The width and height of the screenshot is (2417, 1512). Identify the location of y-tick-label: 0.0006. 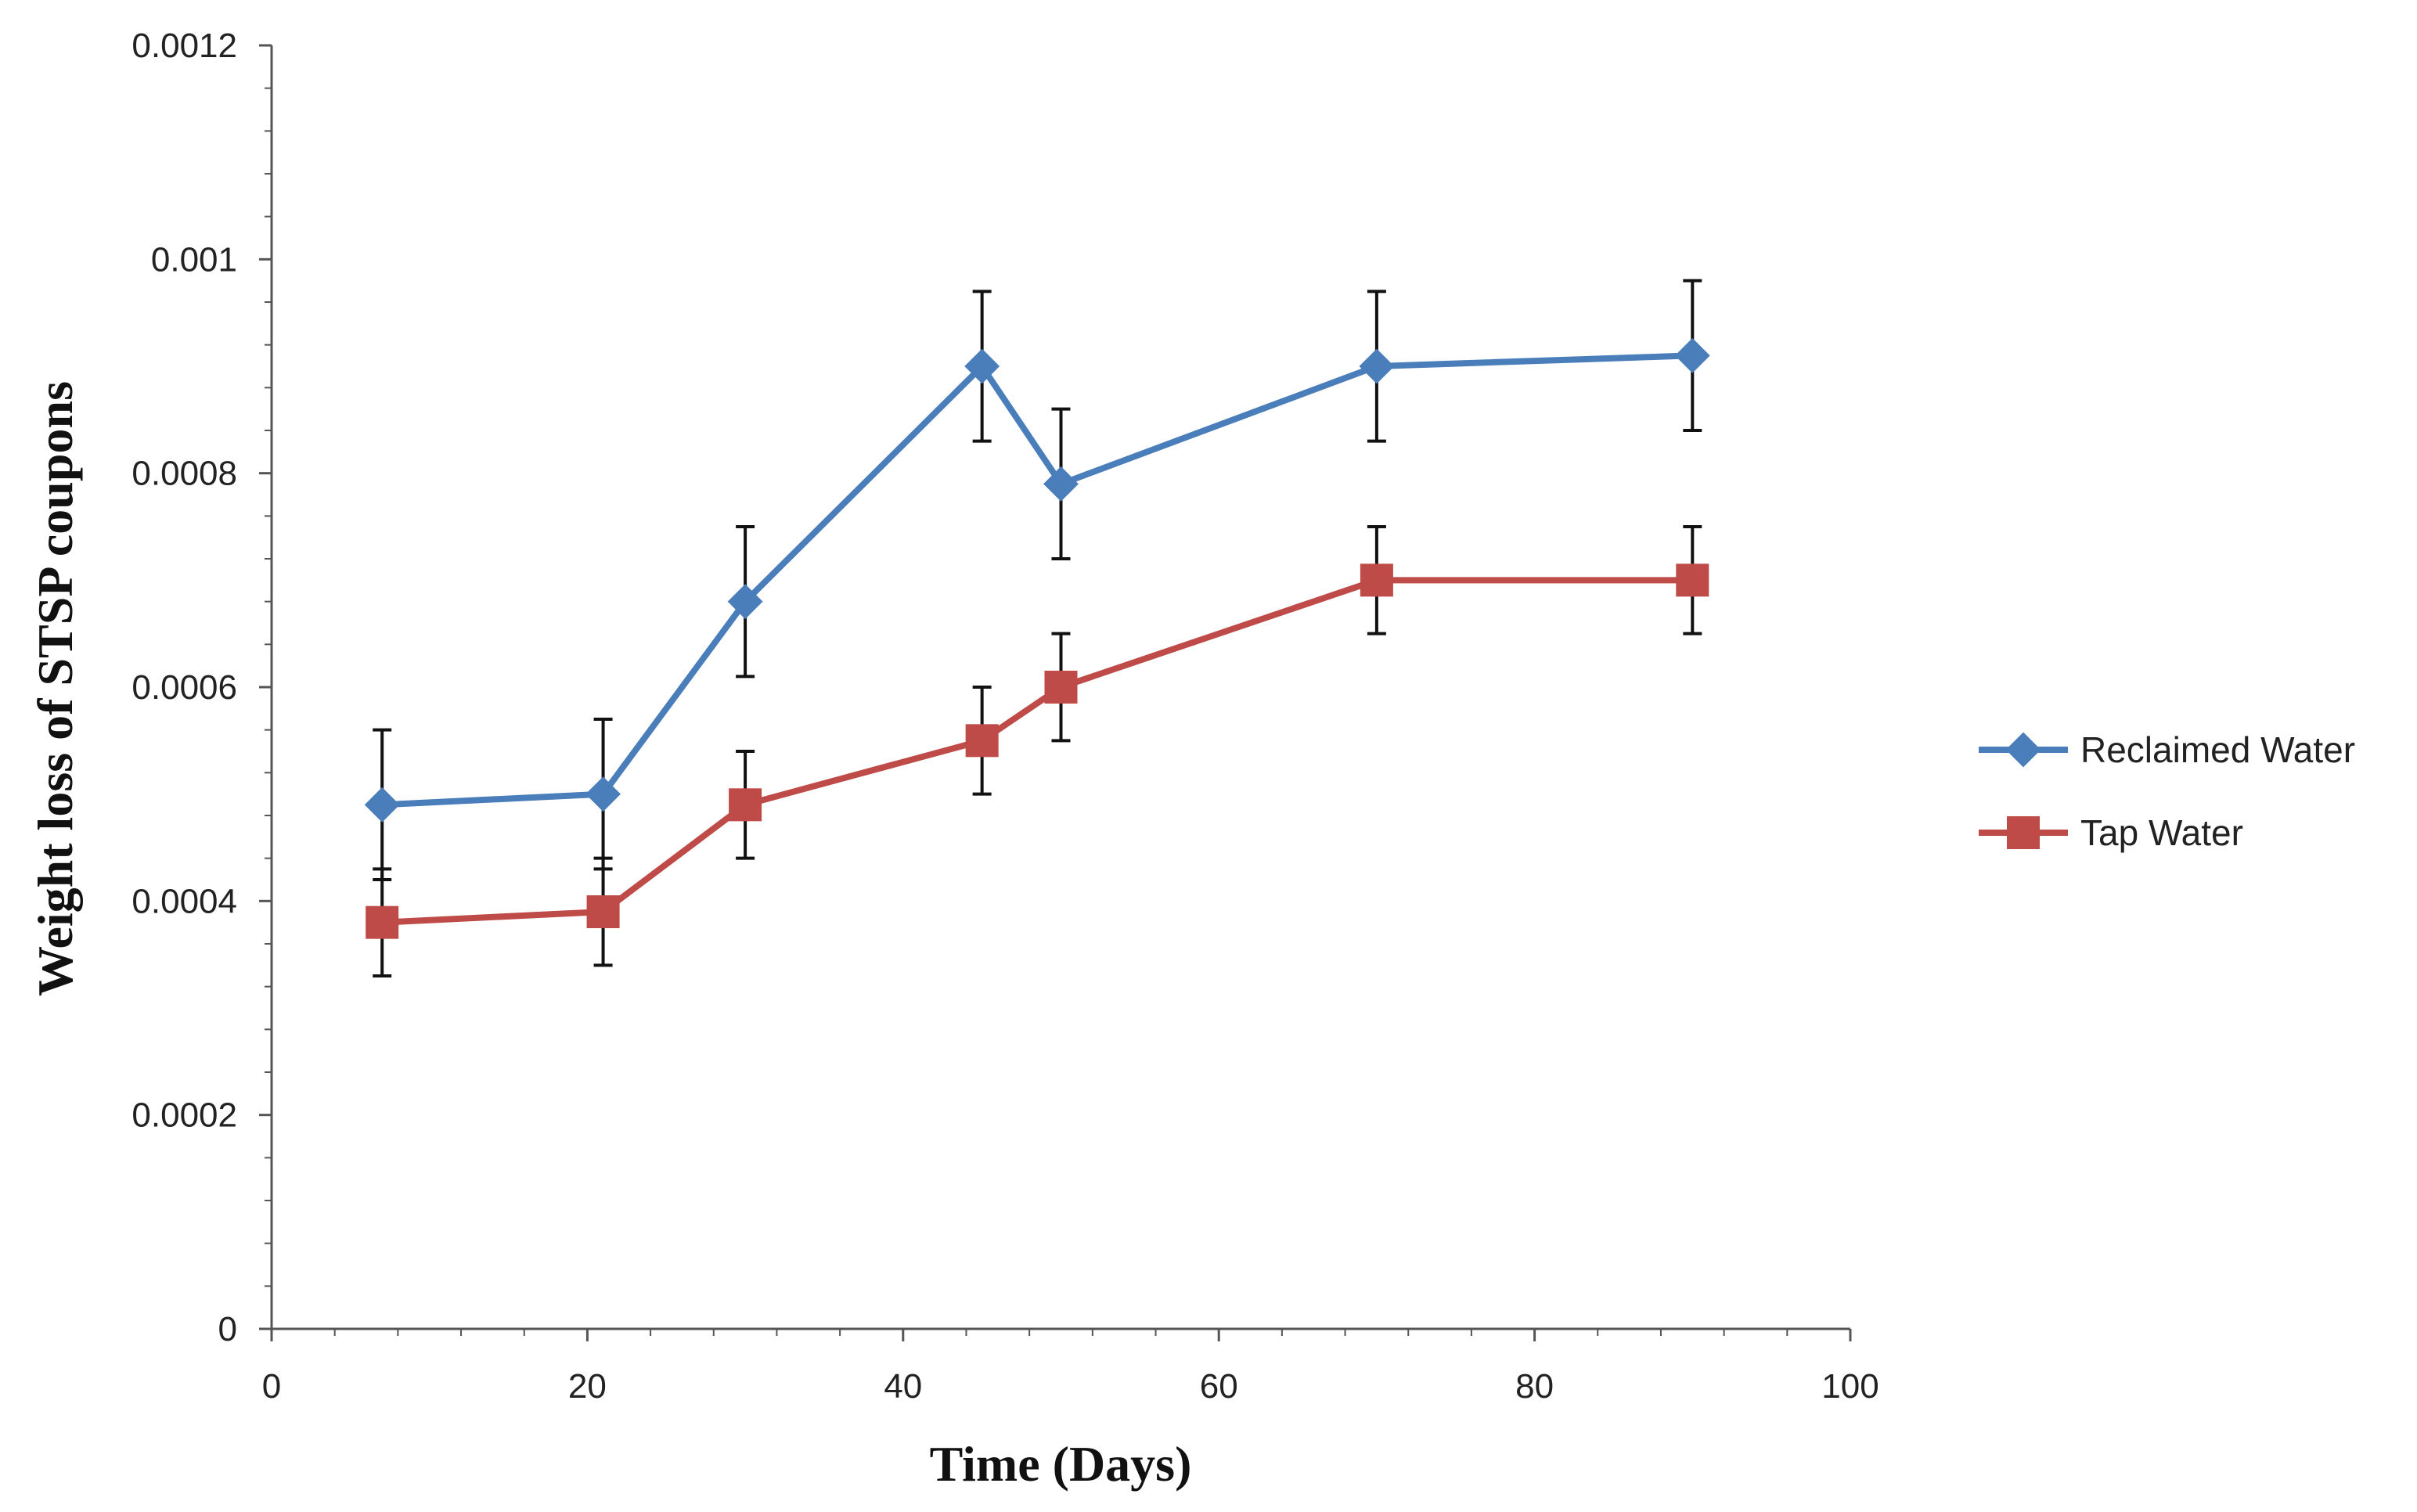
(184, 687).